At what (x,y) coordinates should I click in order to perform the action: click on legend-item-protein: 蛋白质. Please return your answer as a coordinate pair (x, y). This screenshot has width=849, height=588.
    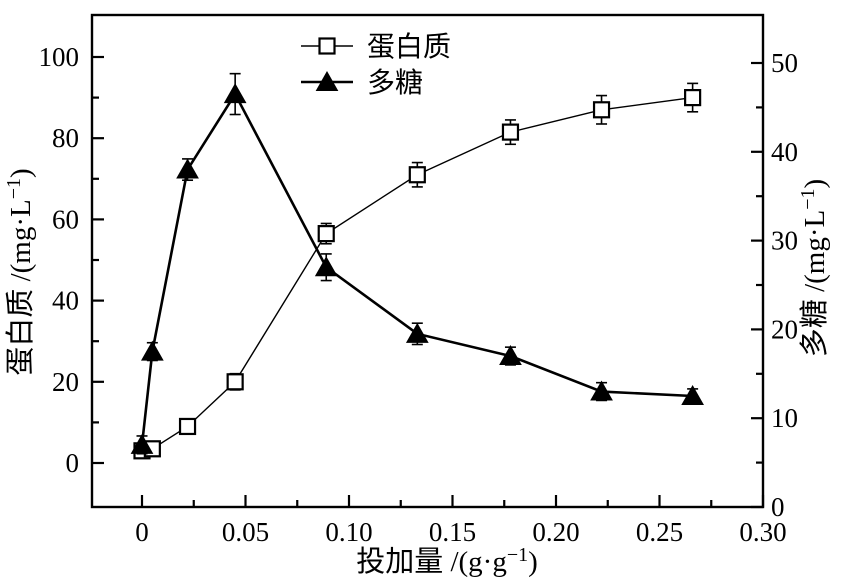
    Looking at the image, I should click on (376, 47).